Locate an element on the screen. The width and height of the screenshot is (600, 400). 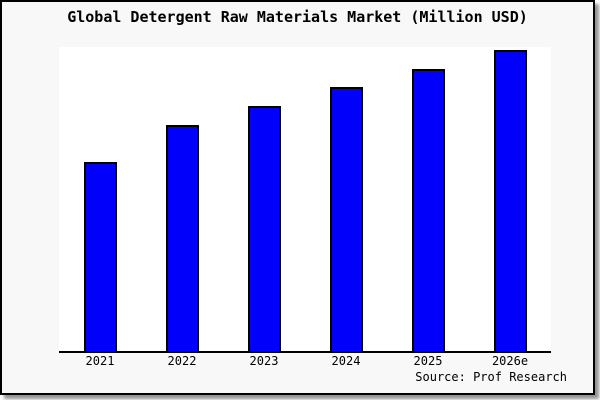
bar-slot-2025 is located at coordinates (428, 199).